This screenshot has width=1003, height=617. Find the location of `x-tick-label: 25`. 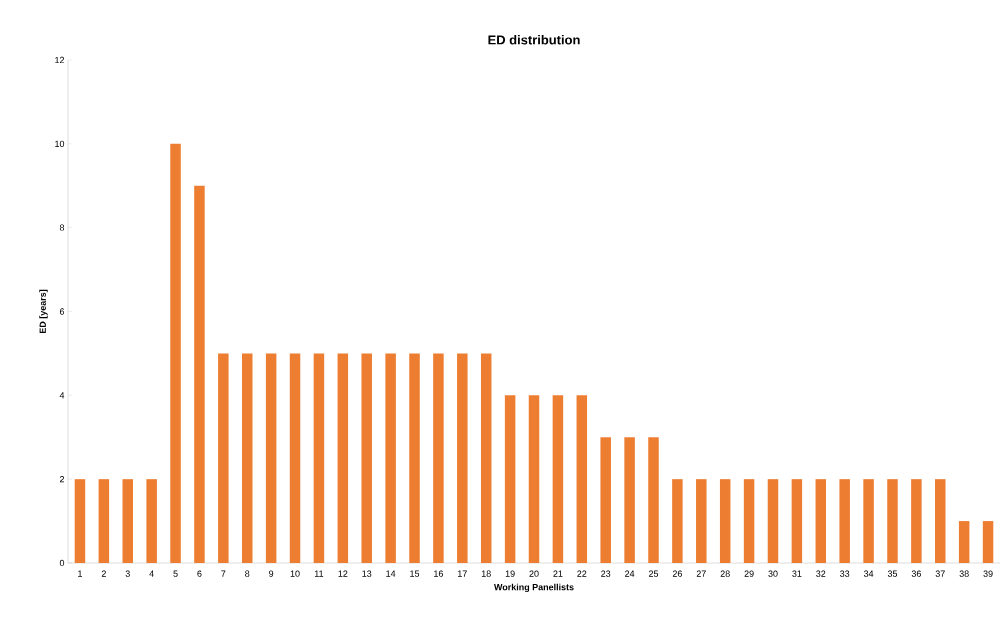

x-tick-label: 25 is located at coordinates (653, 573).